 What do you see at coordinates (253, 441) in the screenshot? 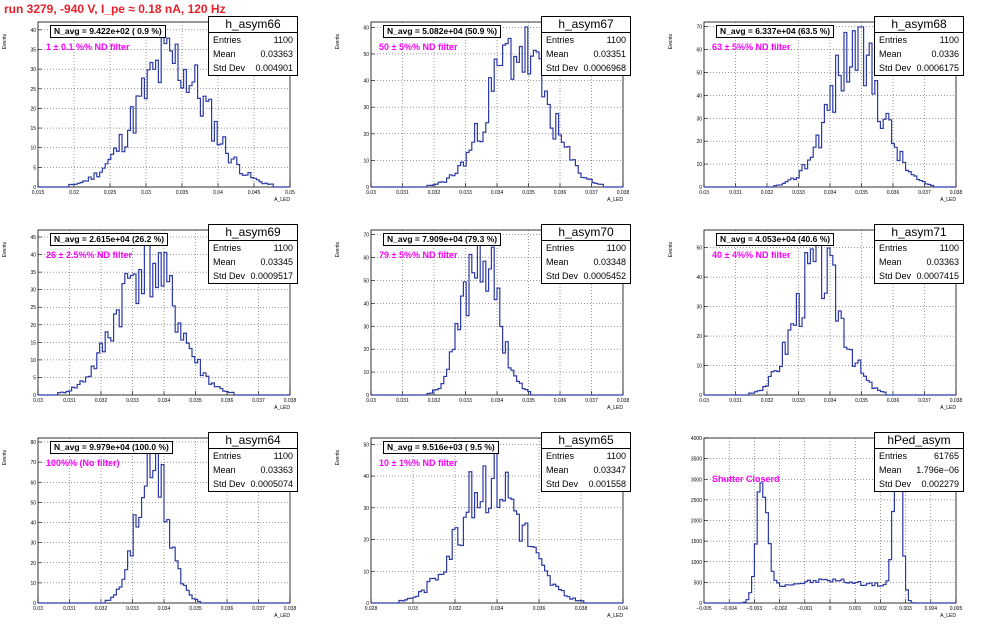
I see `histogram-name: h_asym64` at bounding box center [253, 441].